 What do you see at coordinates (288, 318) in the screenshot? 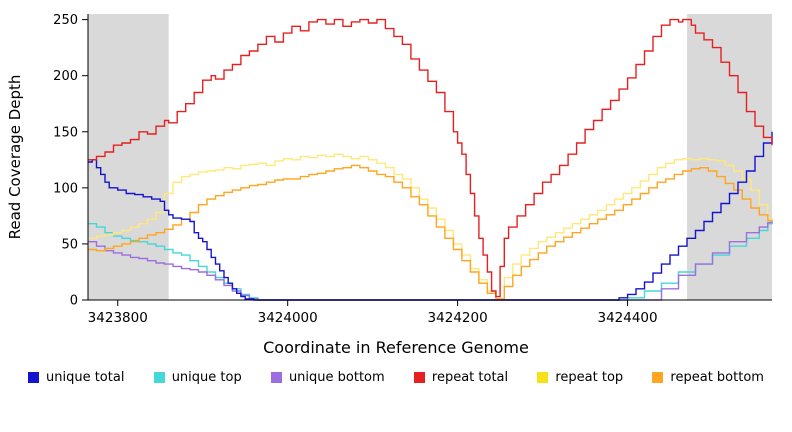
I see `x-tick-label: 3424000` at bounding box center [288, 318].